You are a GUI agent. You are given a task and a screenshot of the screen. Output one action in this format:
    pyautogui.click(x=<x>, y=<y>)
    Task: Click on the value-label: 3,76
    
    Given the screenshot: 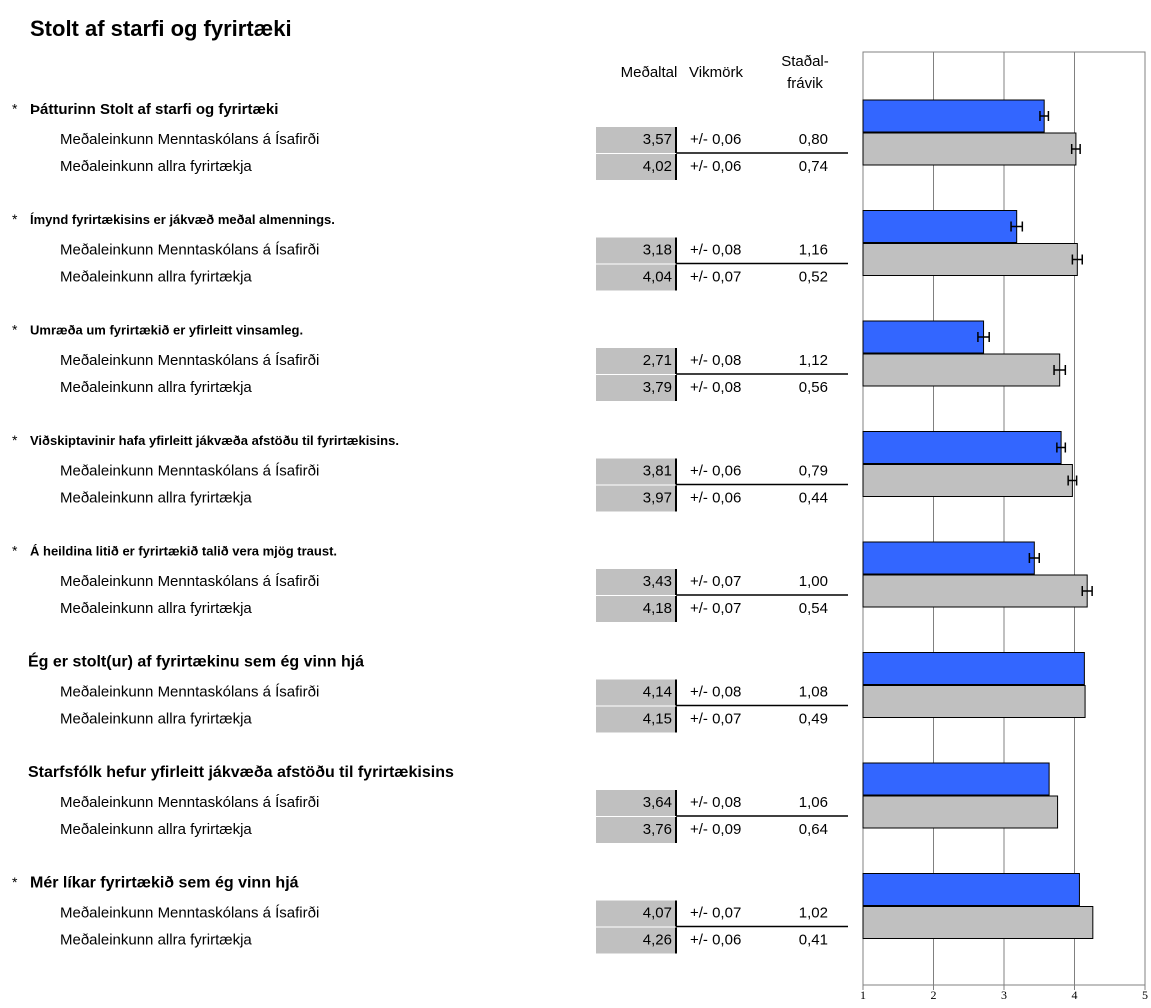 What is the action you would take?
    pyautogui.click(x=657, y=829)
    